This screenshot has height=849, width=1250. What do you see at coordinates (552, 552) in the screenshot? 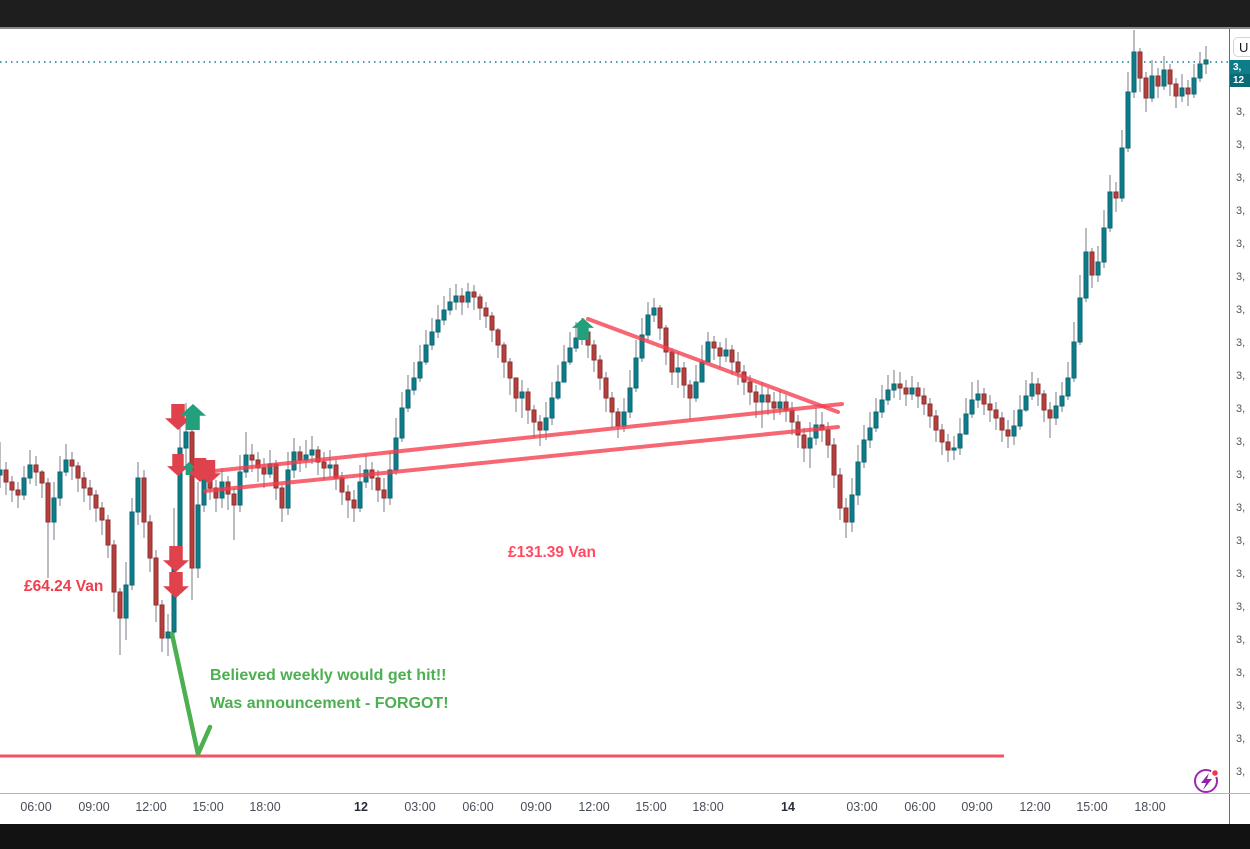
I see `annotation-text: £131.39 Van` at bounding box center [552, 552].